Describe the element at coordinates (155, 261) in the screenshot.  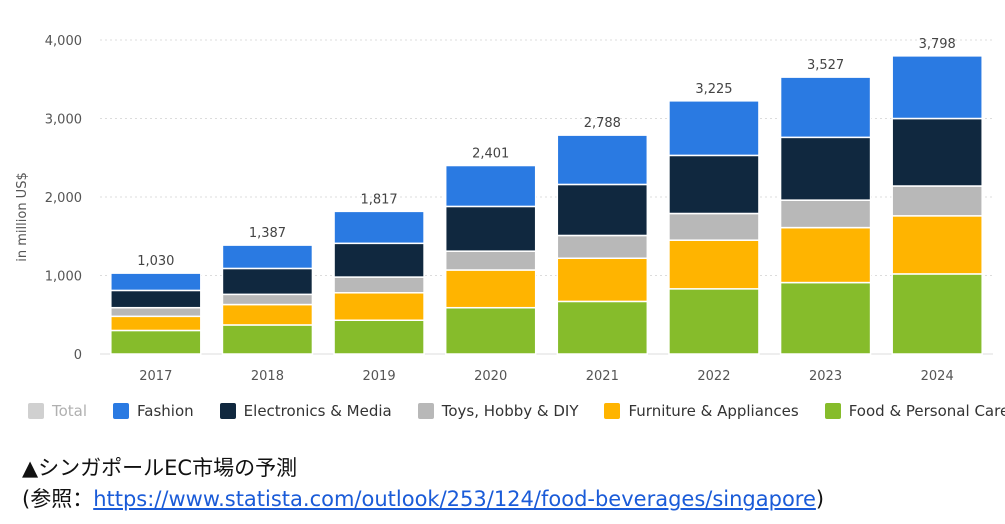
I see `total-label-2017: 1,030` at that location.